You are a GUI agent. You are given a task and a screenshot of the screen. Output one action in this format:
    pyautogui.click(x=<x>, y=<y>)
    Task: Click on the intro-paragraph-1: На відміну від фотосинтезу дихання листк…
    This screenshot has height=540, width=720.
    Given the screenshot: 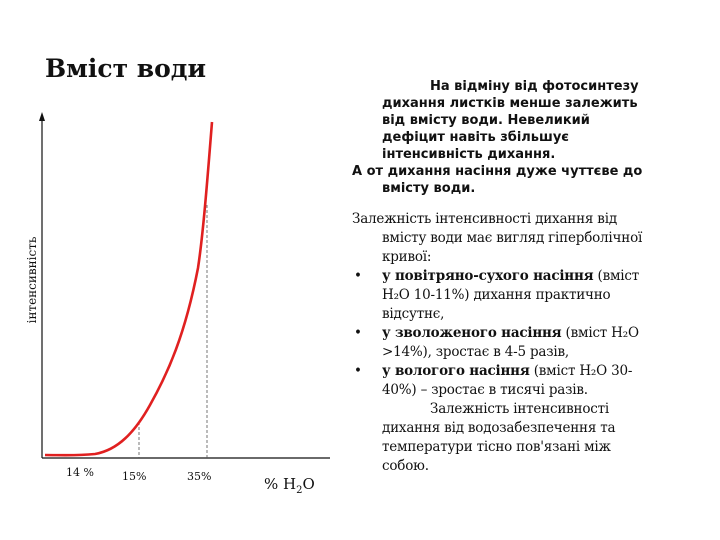 What is the action you would take?
    pyautogui.click(x=510, y=120)
    